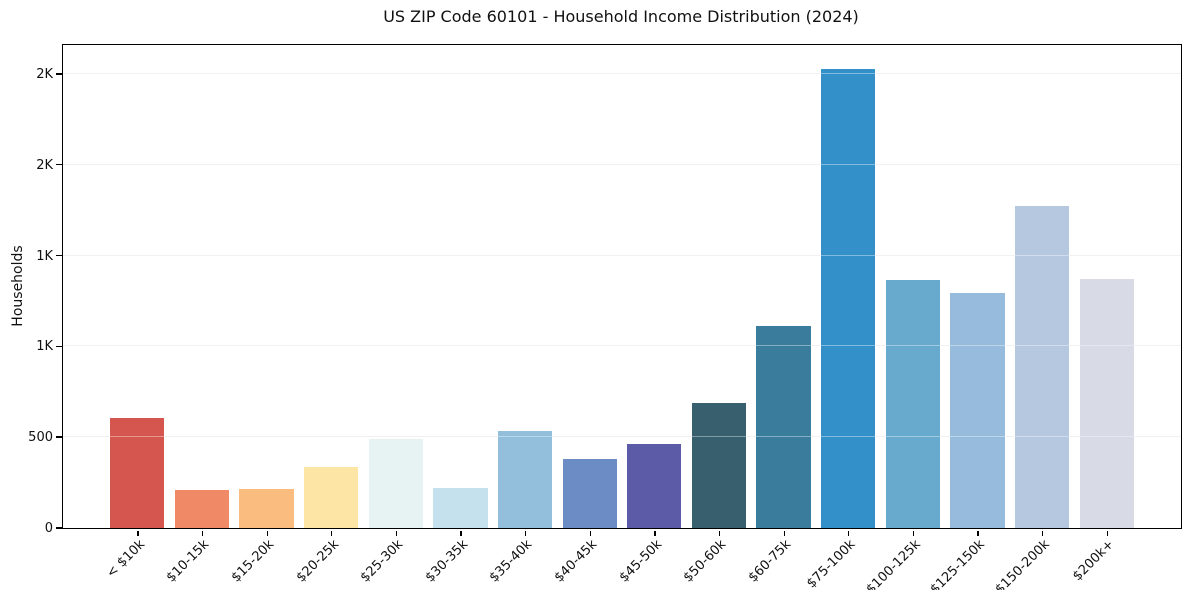  What do you see at coordinates (447, 561) in the screenshot?
I see `x-tick-label: $30-35k` at bounding box center [447, 561].